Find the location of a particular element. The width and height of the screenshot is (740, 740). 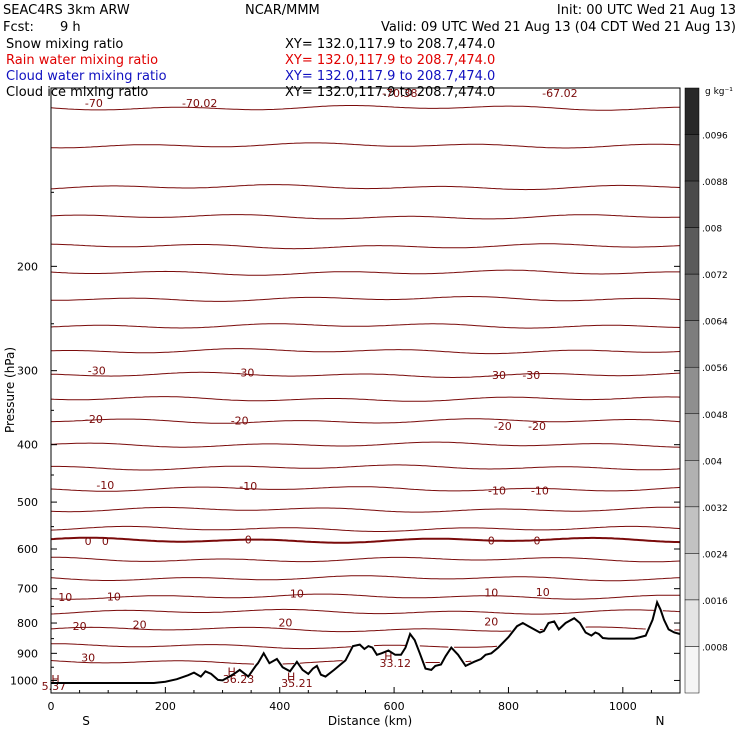

north-end-label: N is located at coordinates (660, 721).